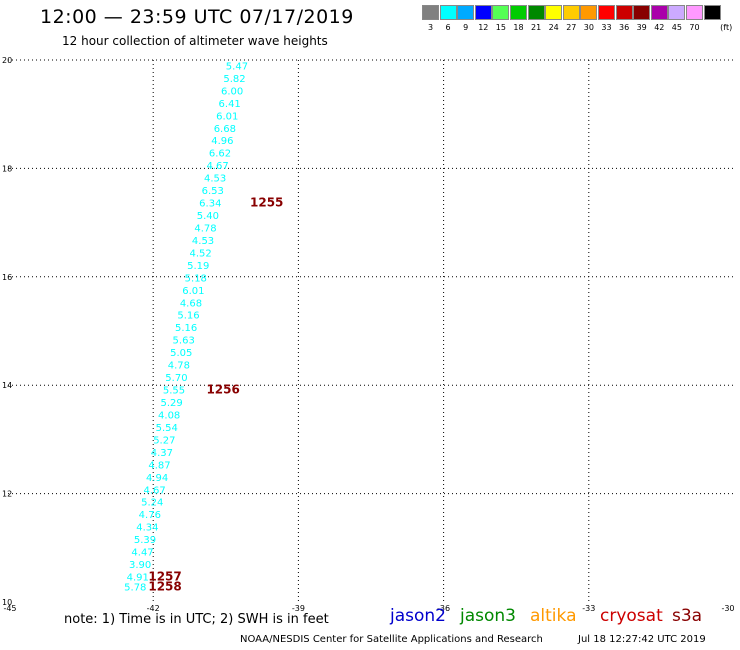  What do you see at coordinates (159, 465) in the screenshot?
I see `wave-height-label: 4.87` at bounding box center [159, 465].